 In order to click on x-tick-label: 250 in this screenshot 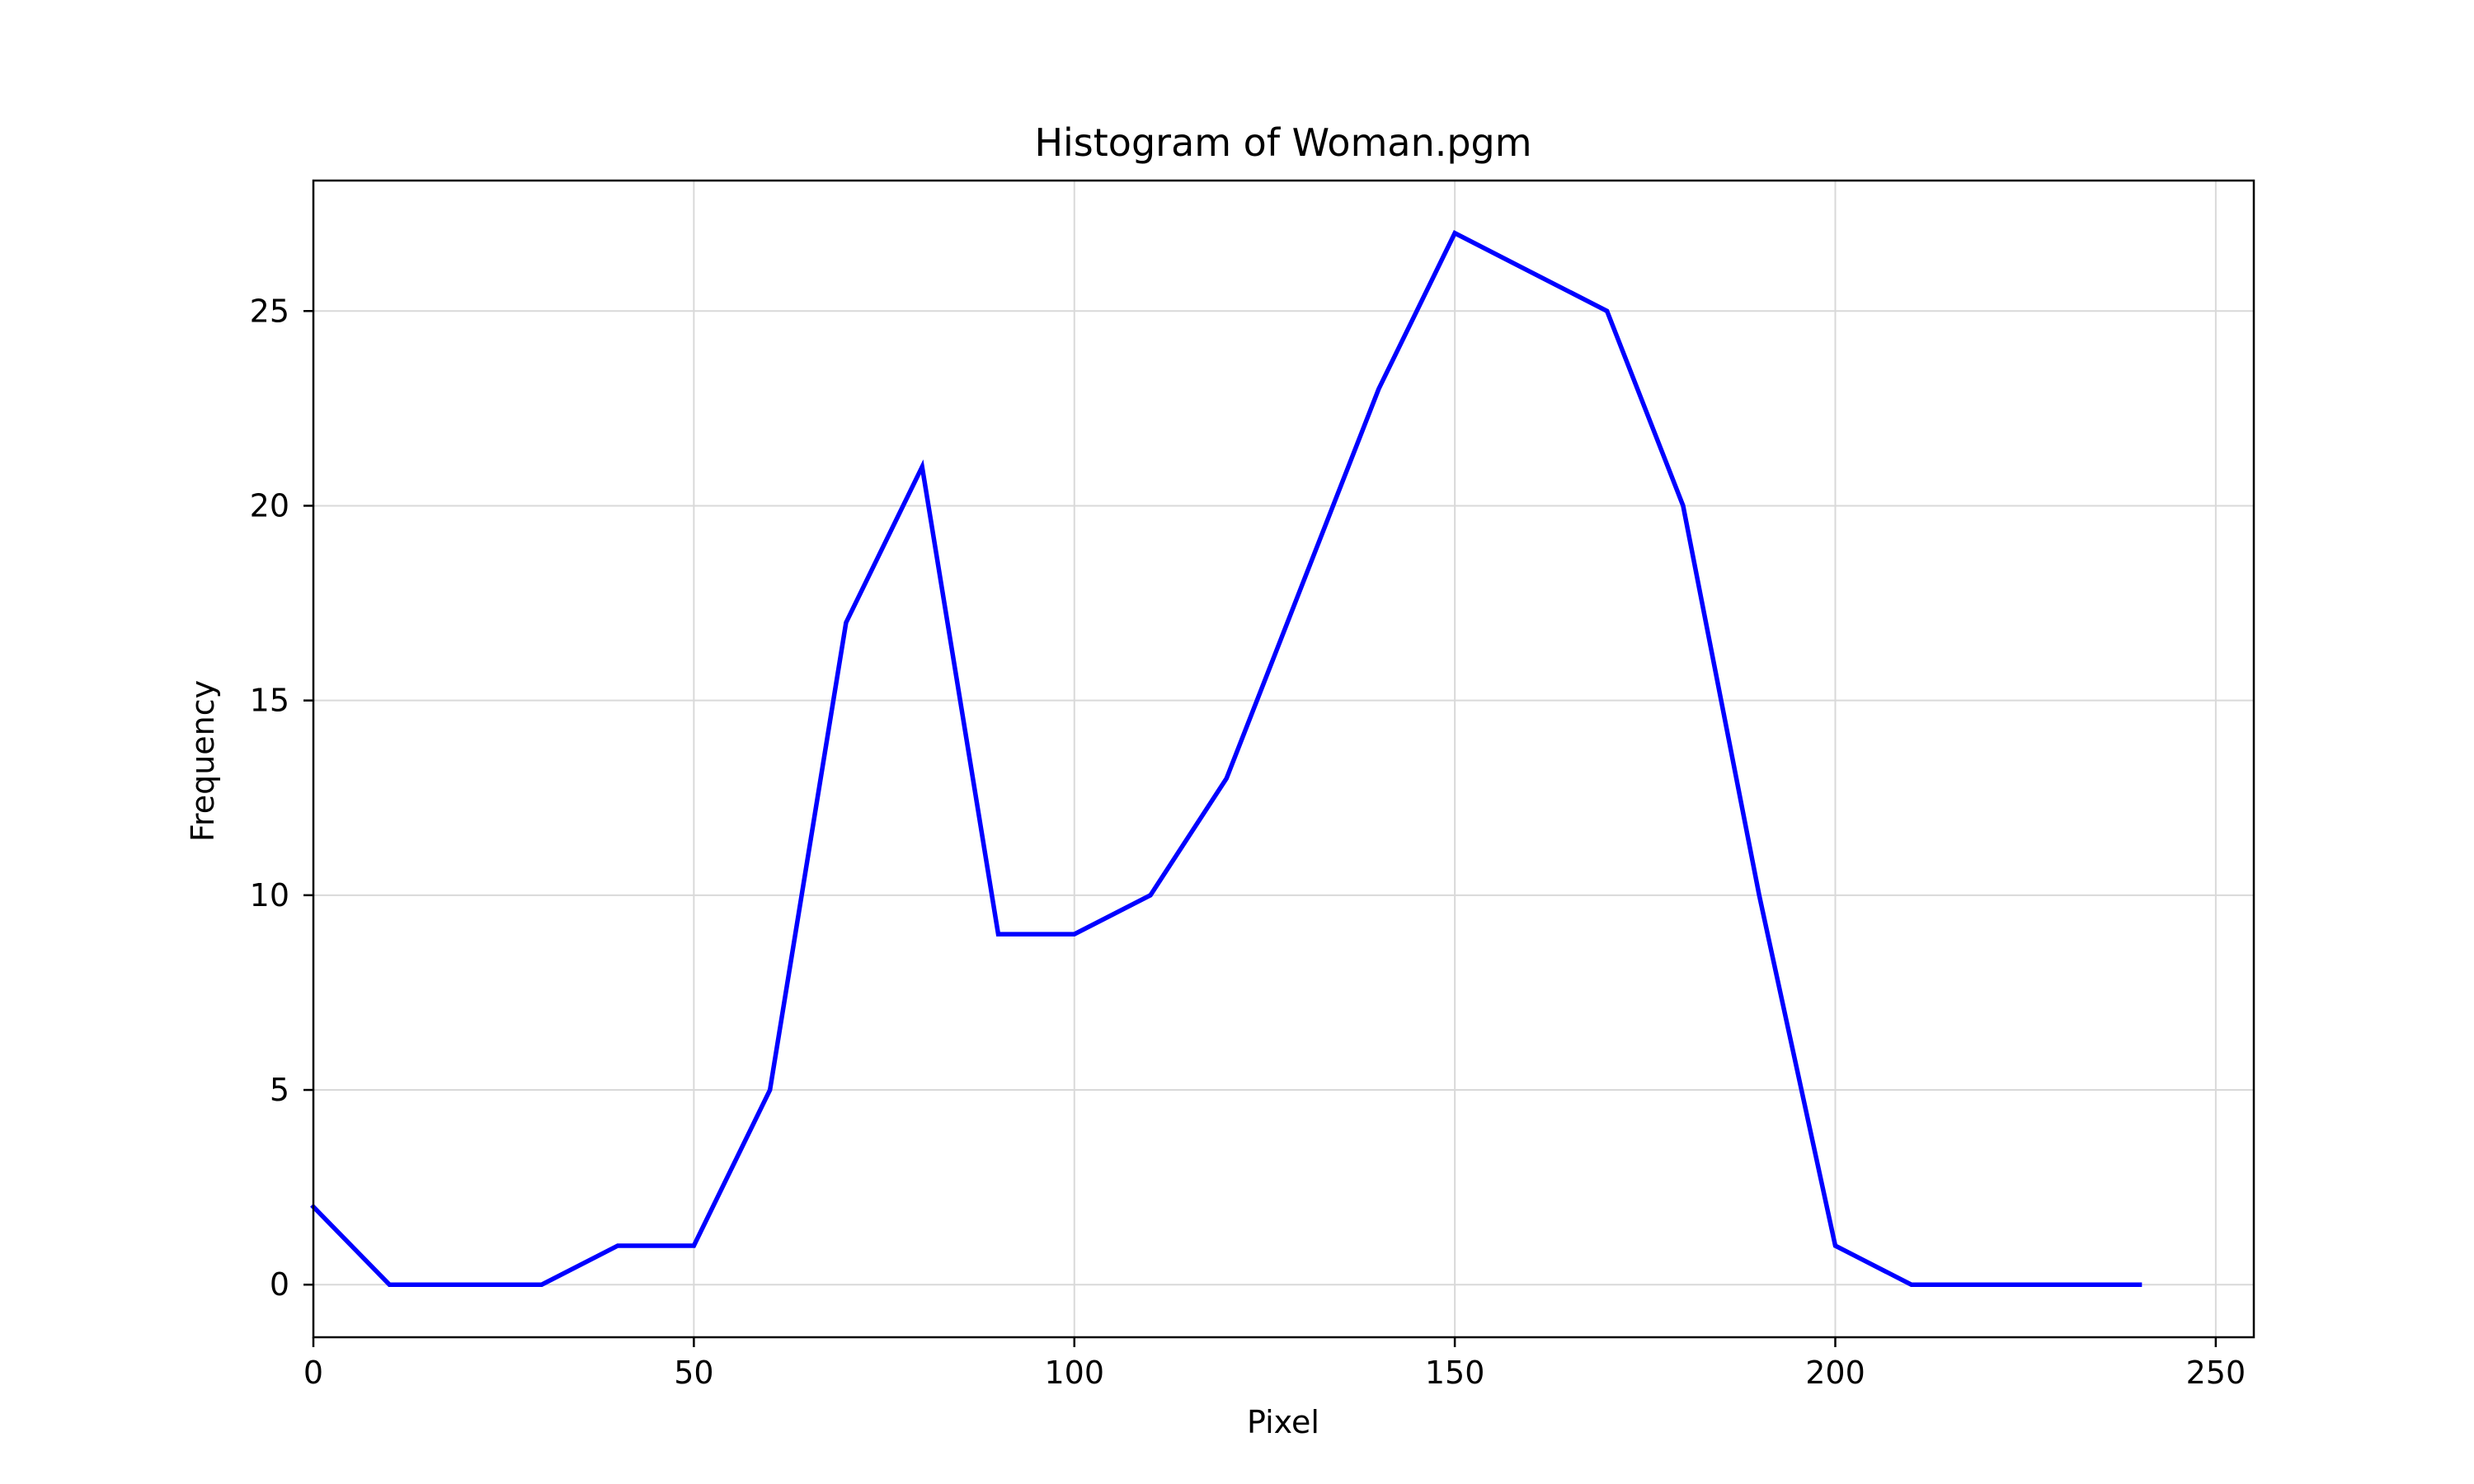, I will do `click(2216, 1373)`.